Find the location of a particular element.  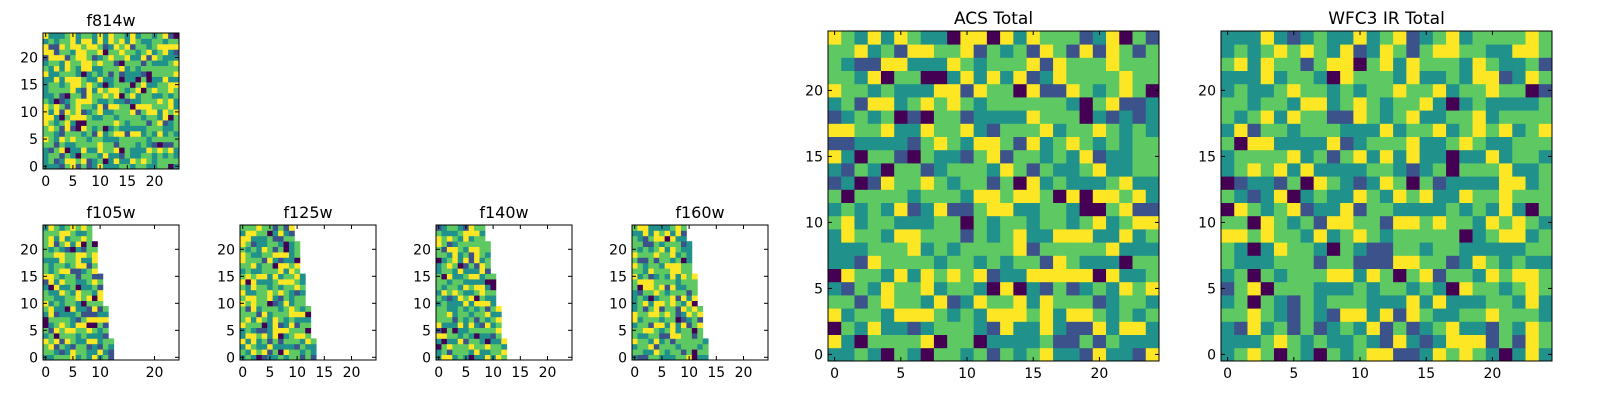

y-tick-label: 0 is located at coordinates (1211, 355).